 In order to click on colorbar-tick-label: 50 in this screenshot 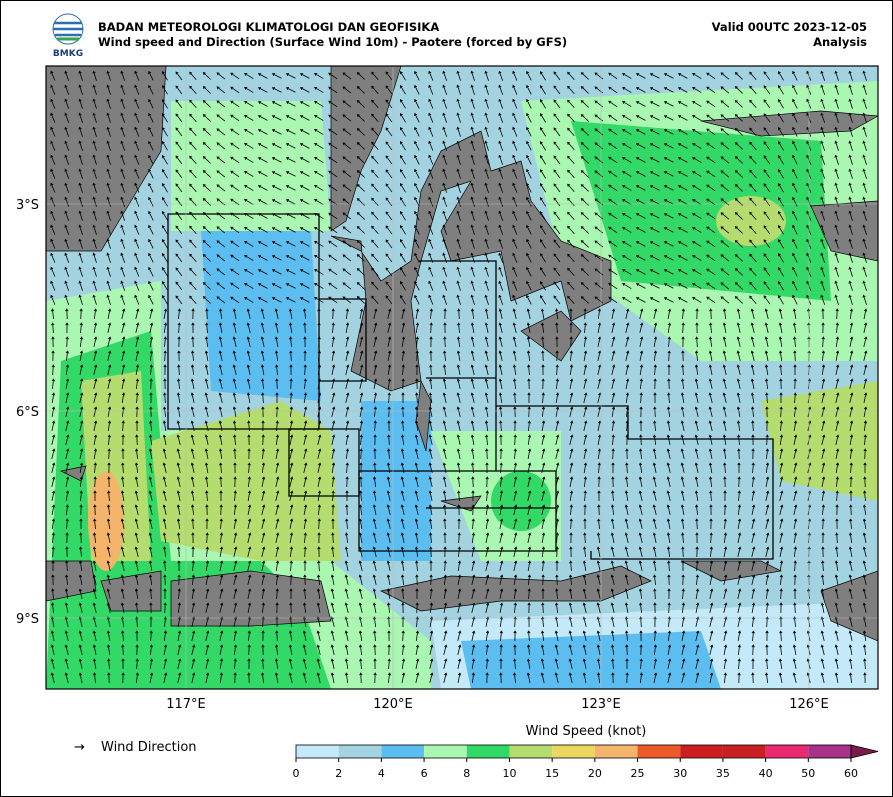, I will do `click(808, 773)`.